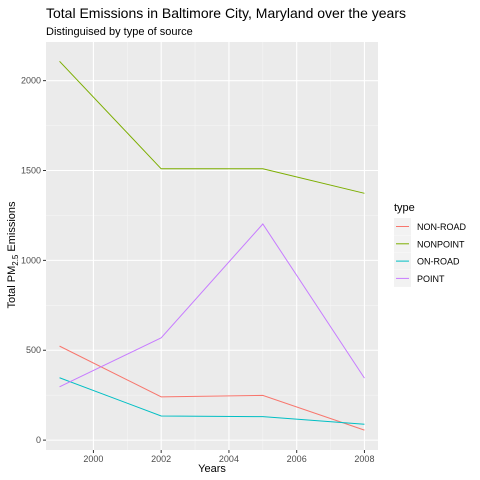  I want to click on y-axis: 0 500 1000 1500 2000, so click(33, 260).